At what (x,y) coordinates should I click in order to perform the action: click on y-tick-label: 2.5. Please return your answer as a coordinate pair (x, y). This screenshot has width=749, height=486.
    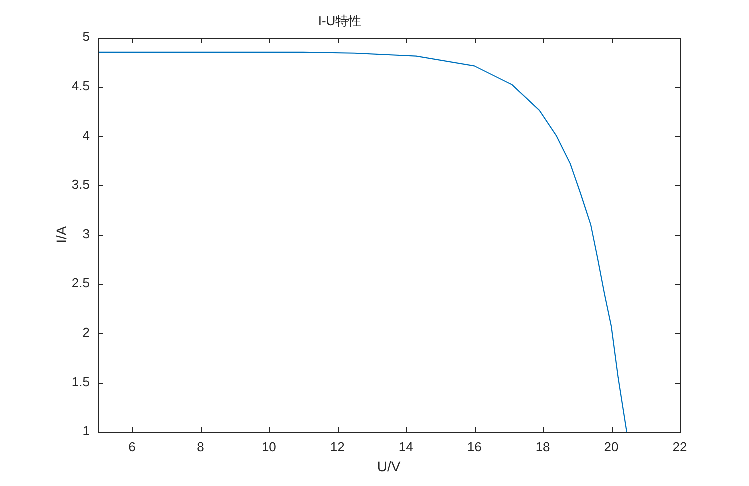
    Looking at the image, I should click on (81, 283).